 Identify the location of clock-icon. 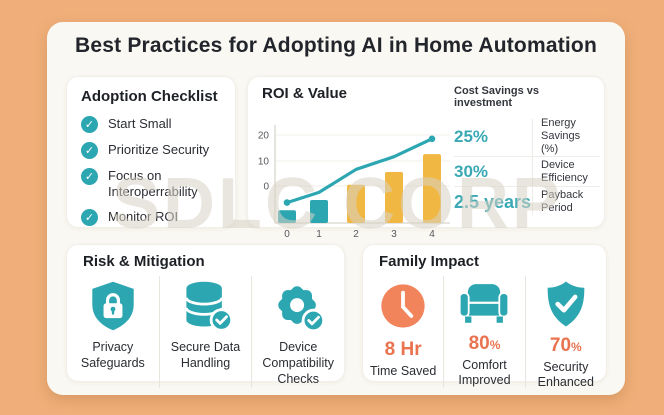
(403, 306).